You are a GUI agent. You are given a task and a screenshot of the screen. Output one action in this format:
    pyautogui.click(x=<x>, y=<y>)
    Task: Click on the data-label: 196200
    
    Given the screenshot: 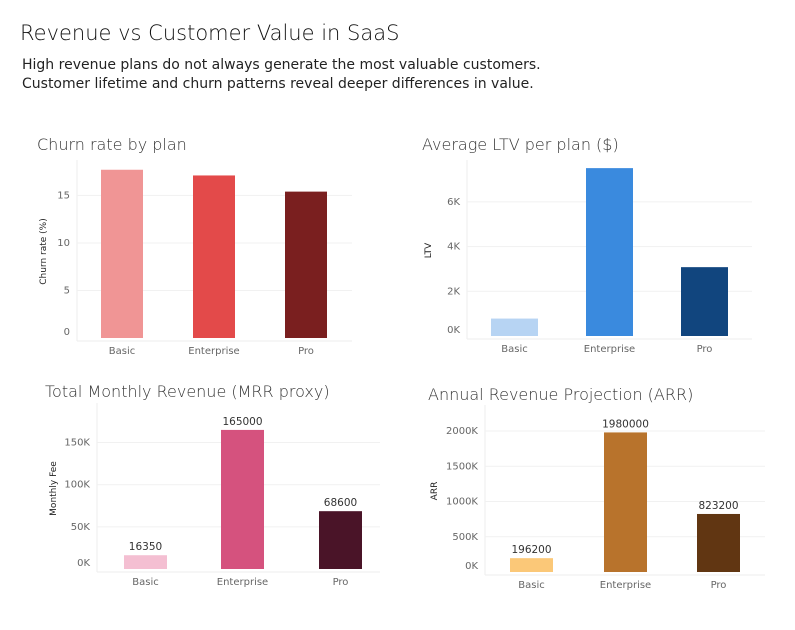 What is the action you would take?
    pyautogui.click(x=531, y=550)
    